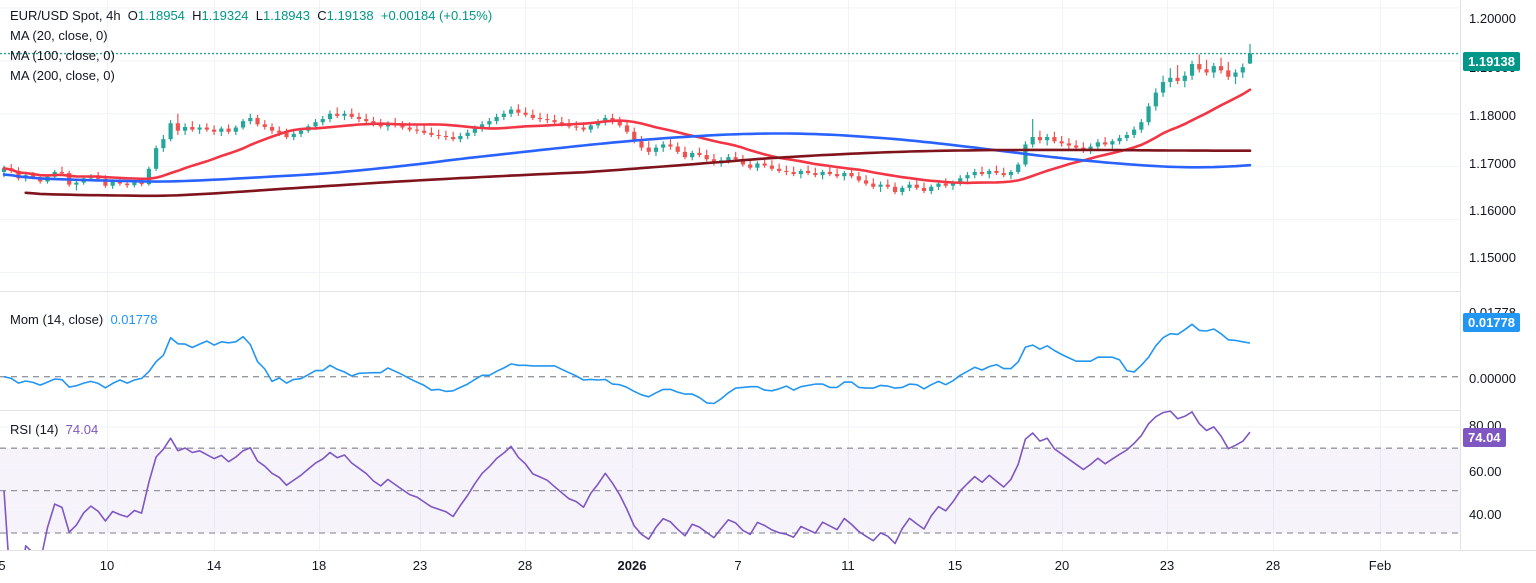 The height and width of the screenshot is (583, 1536). Describe the element at coordinates (62, 75) in the screenshot. I see `ma200-legend: MA (200, close, 0)` at that location.